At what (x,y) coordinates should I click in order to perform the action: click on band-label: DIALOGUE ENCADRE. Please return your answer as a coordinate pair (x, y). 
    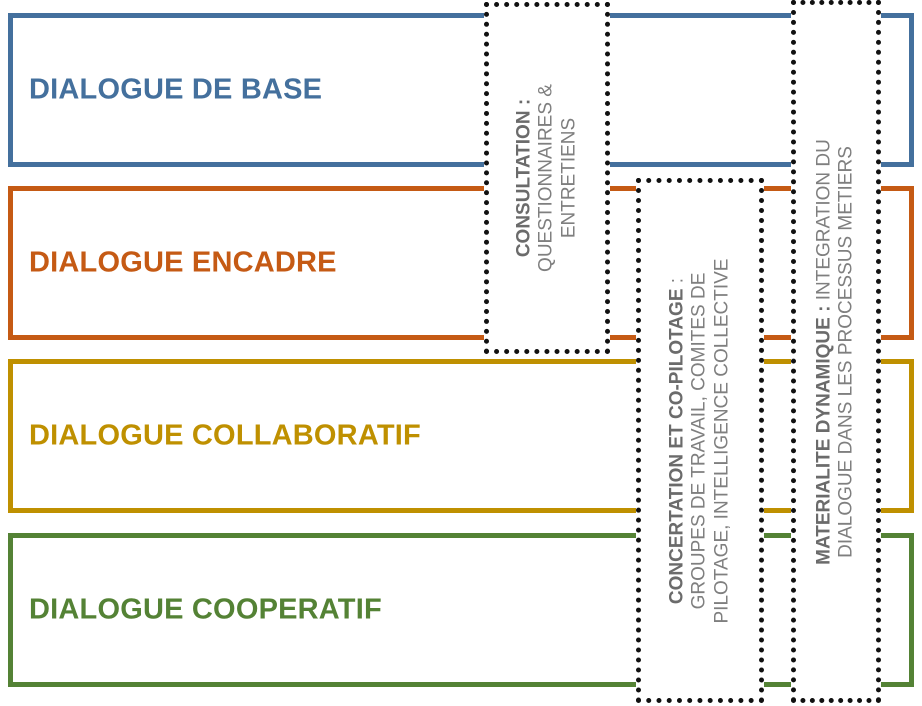
    Looking at the image, I should click on (183, 262).